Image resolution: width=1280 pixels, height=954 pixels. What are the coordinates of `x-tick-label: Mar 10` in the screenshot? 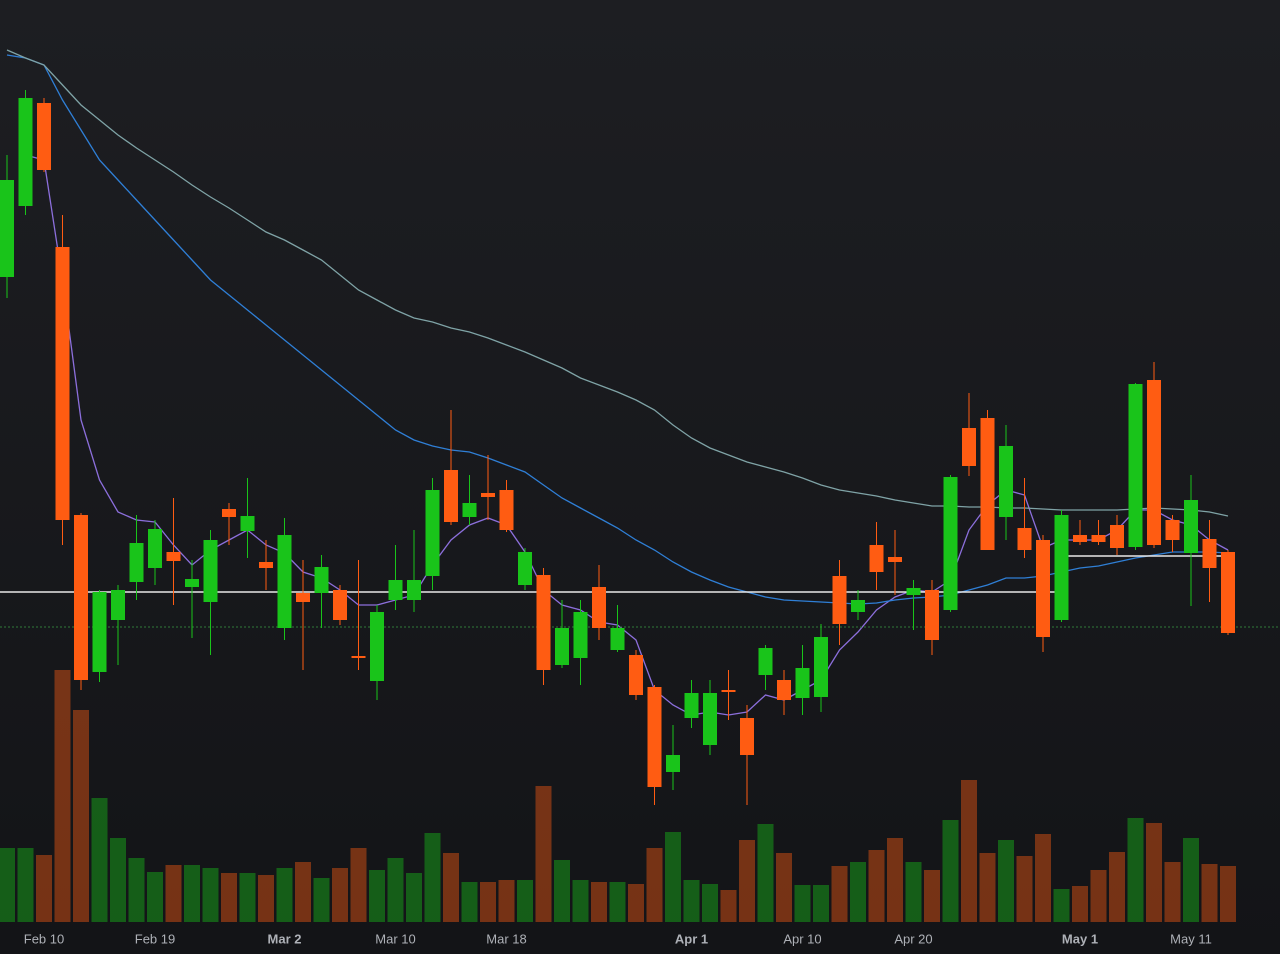 It's located at (395, 938).